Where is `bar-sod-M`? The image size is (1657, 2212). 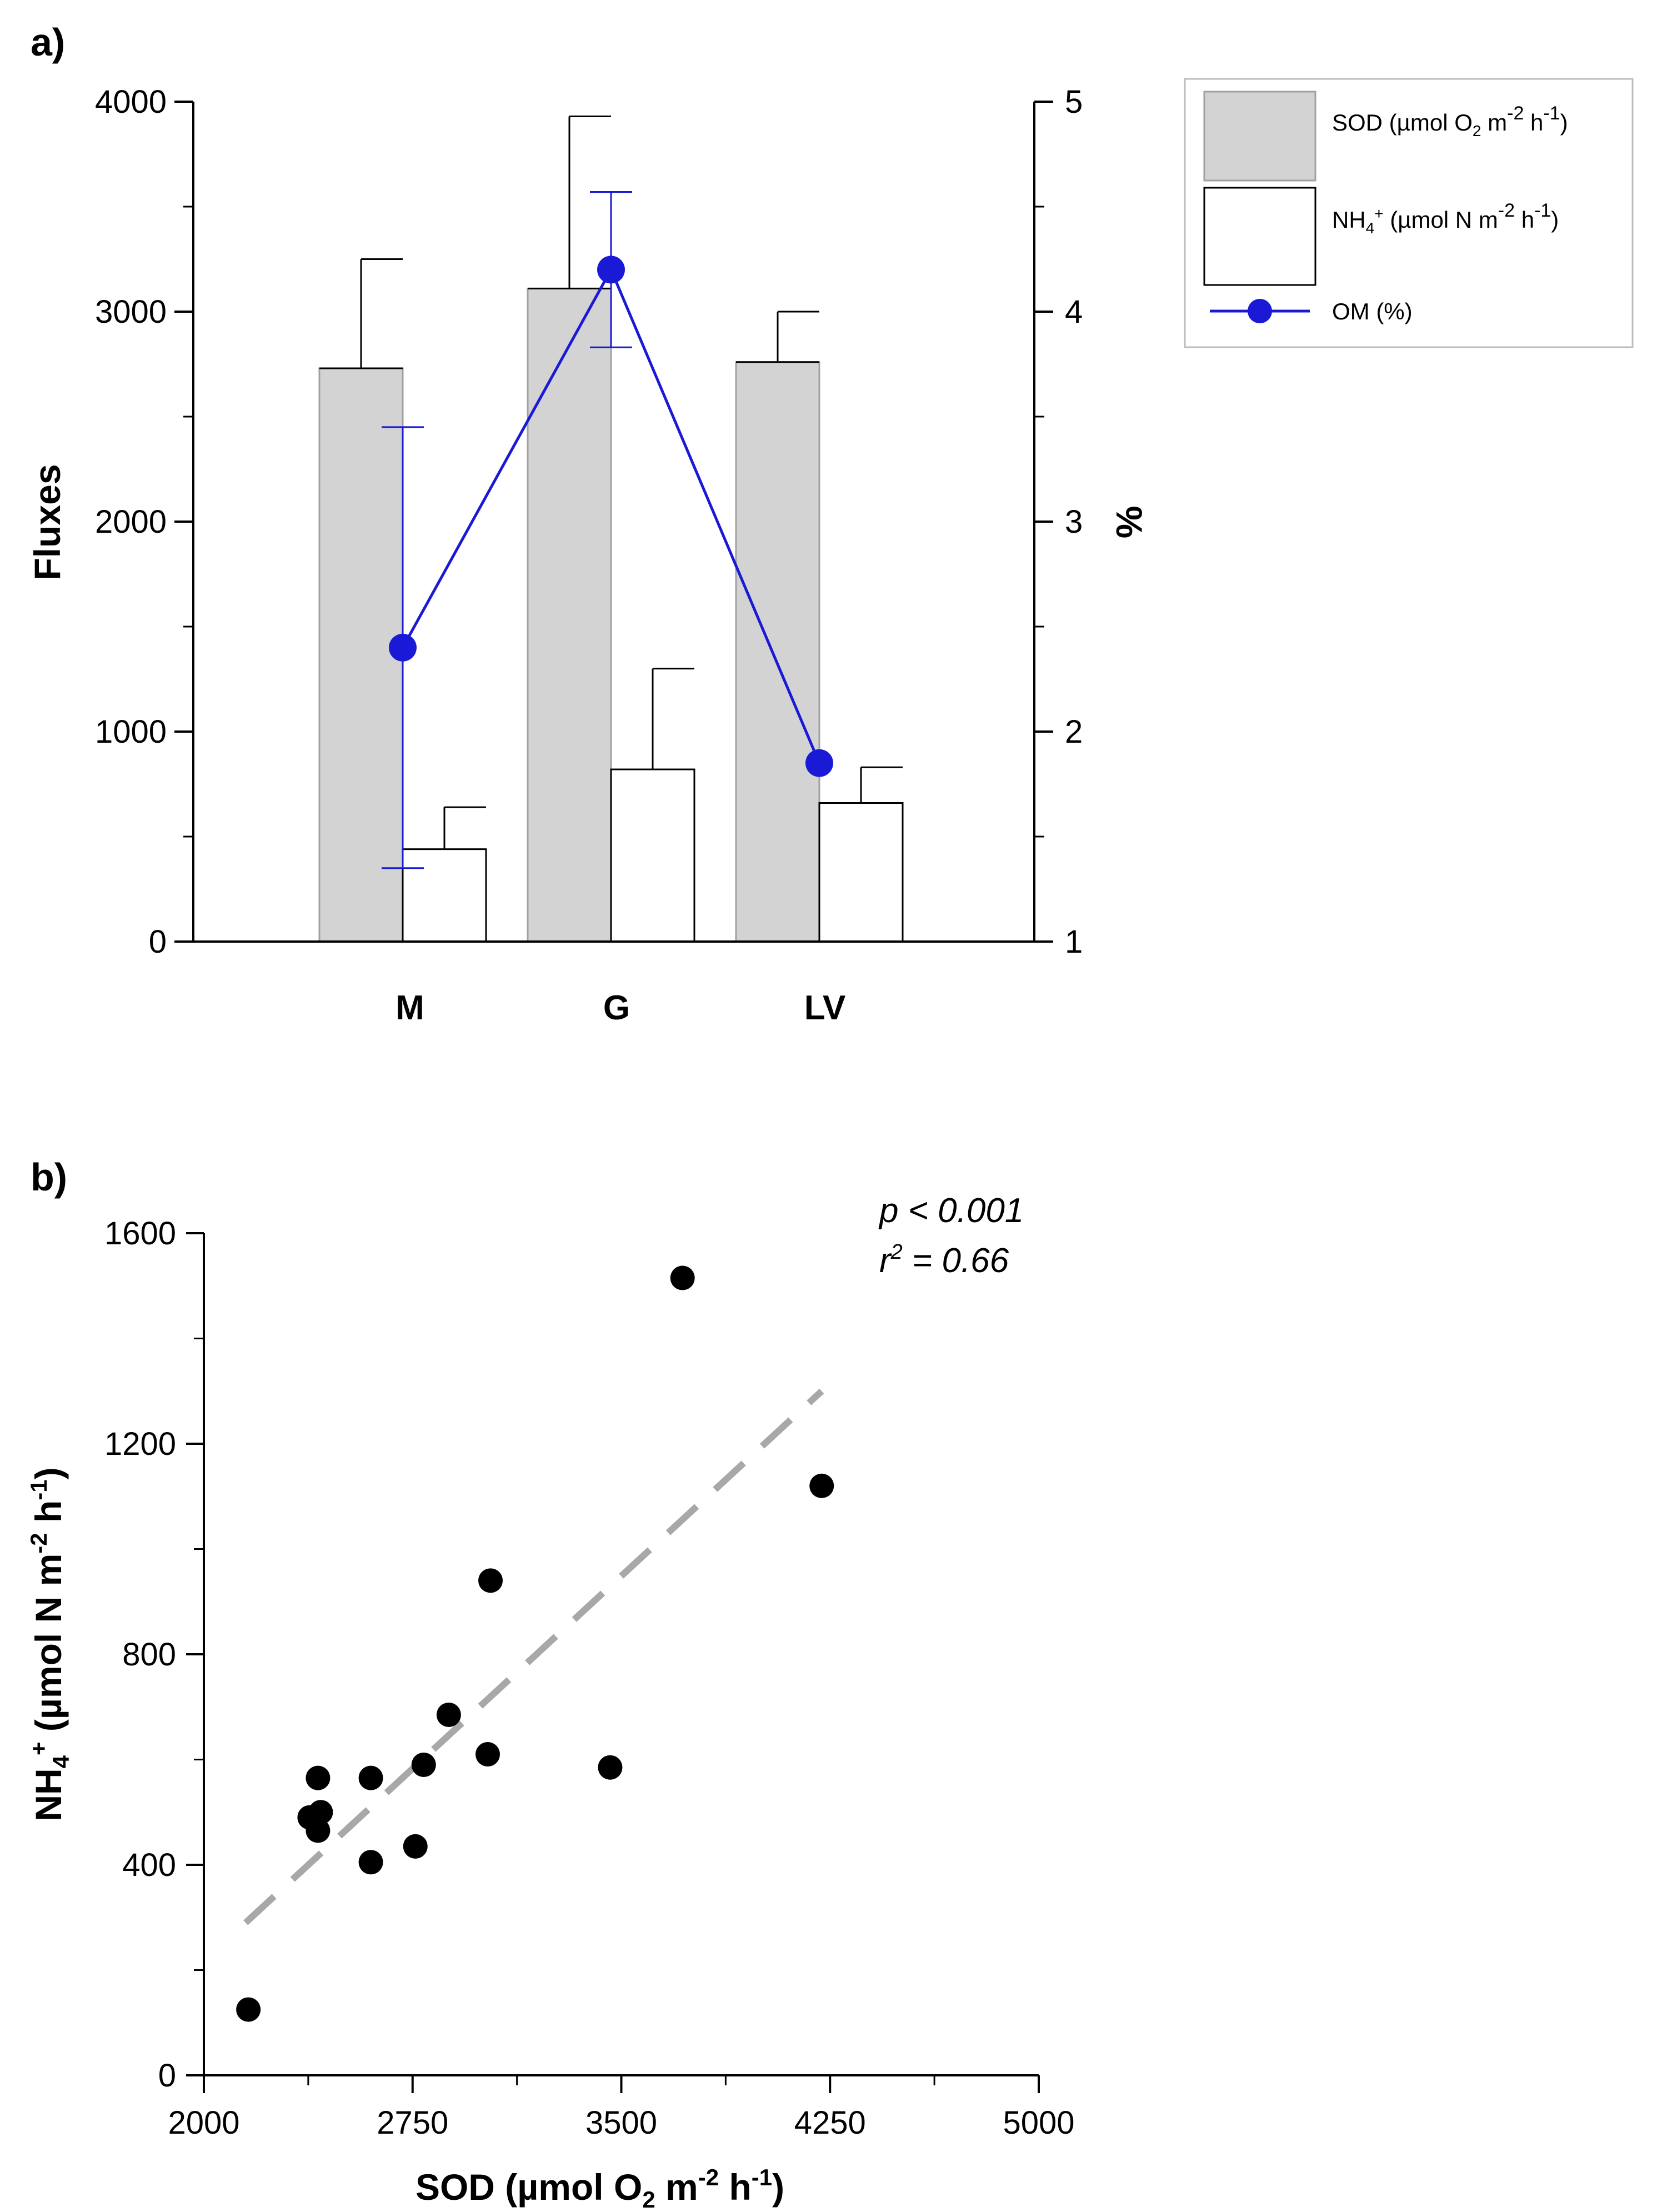 bar-sod-M is located at coordinates (361, 655).